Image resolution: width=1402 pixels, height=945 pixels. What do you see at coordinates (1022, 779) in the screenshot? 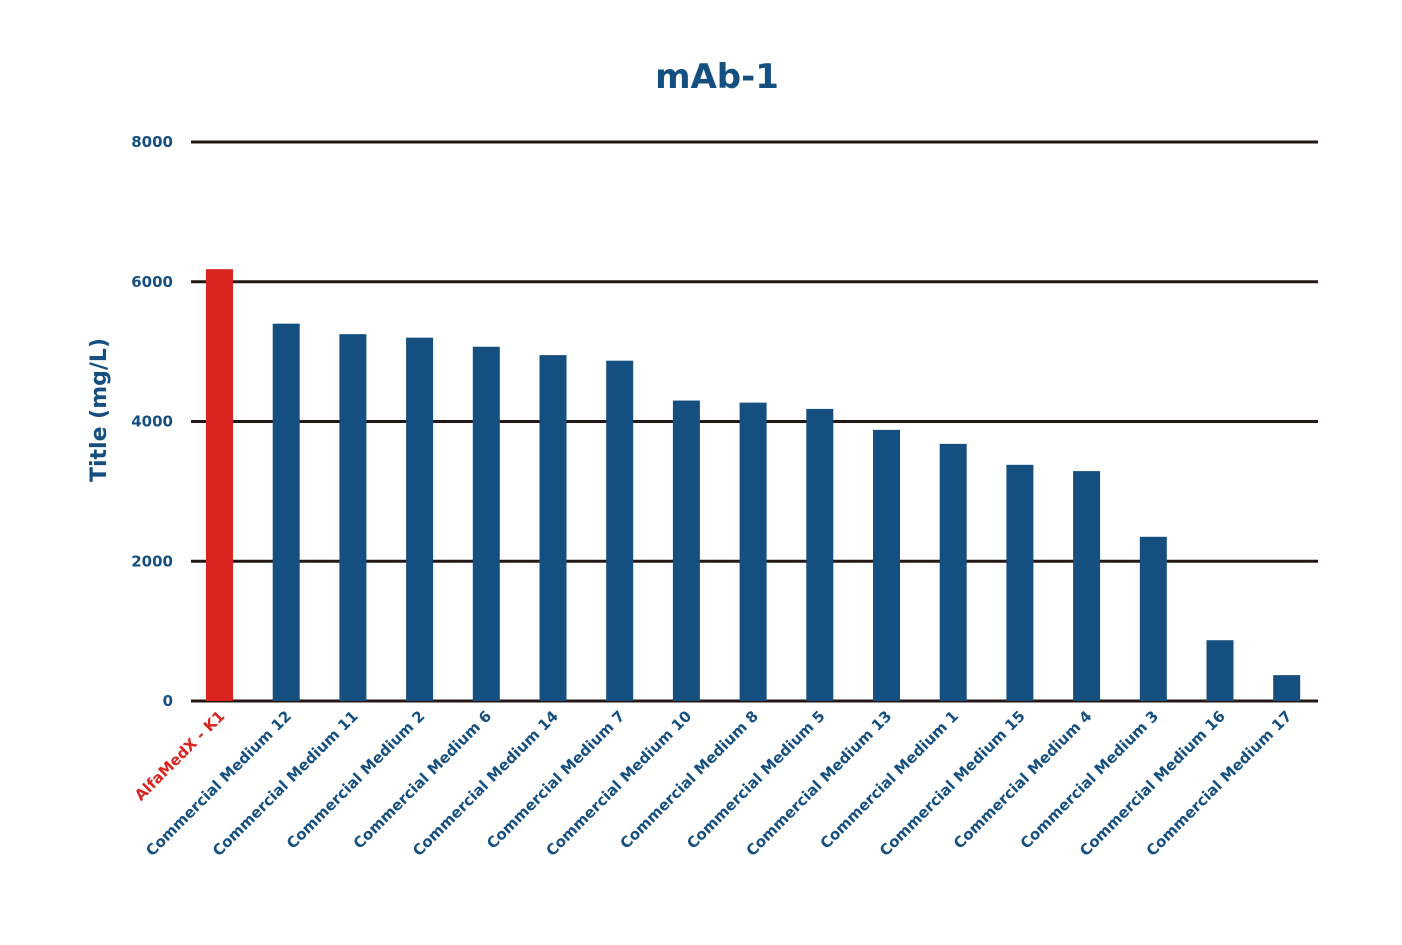
I see `x-tick-label: Commercial Medium 4` at bounding box center [1022, 779].